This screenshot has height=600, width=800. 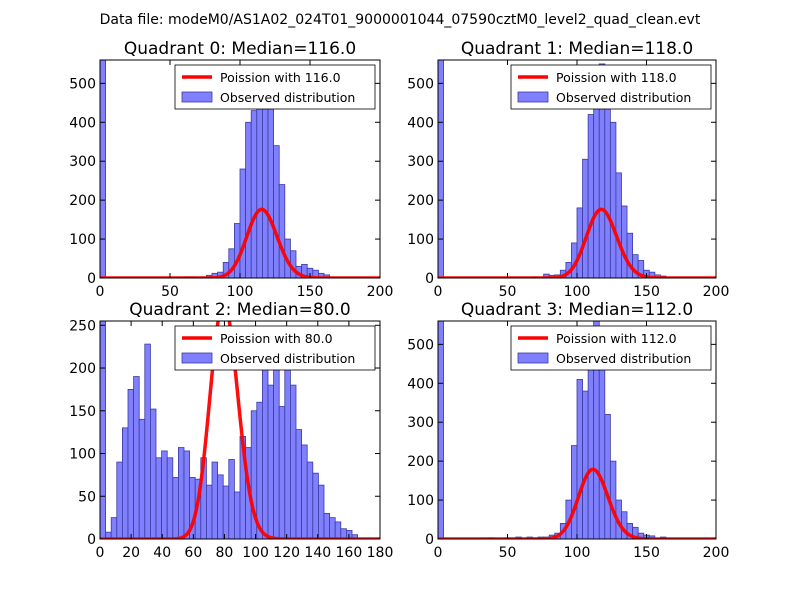 What do you see at coordinates (276, 338) in the screenshot?
I see `legend-label-fit: Poission with 80.0` at bounding box center [276, 338].